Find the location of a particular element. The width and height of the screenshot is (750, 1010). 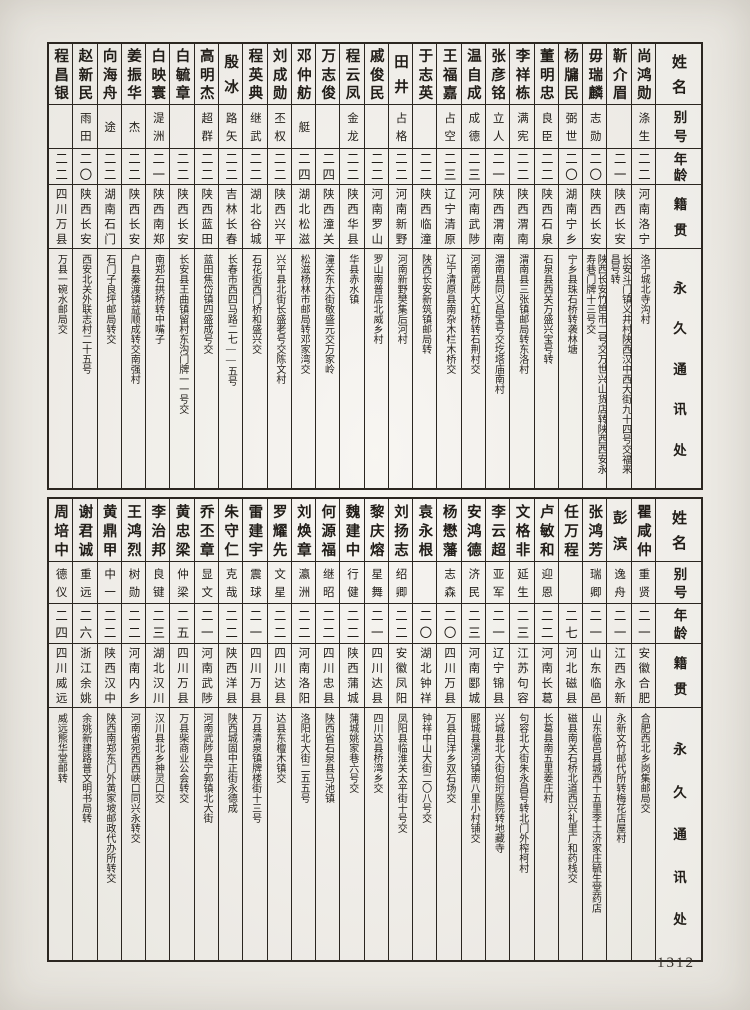

glyph: 渭 is located at coordinates (521, 224).